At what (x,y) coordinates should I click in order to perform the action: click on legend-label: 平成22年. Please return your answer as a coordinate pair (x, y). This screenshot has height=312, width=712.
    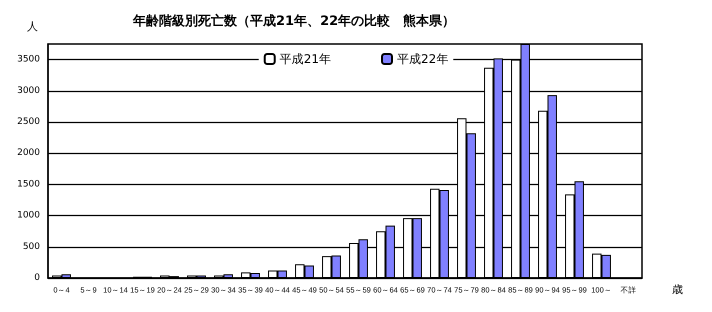
    Looking at the image, I should click on (422, 59).